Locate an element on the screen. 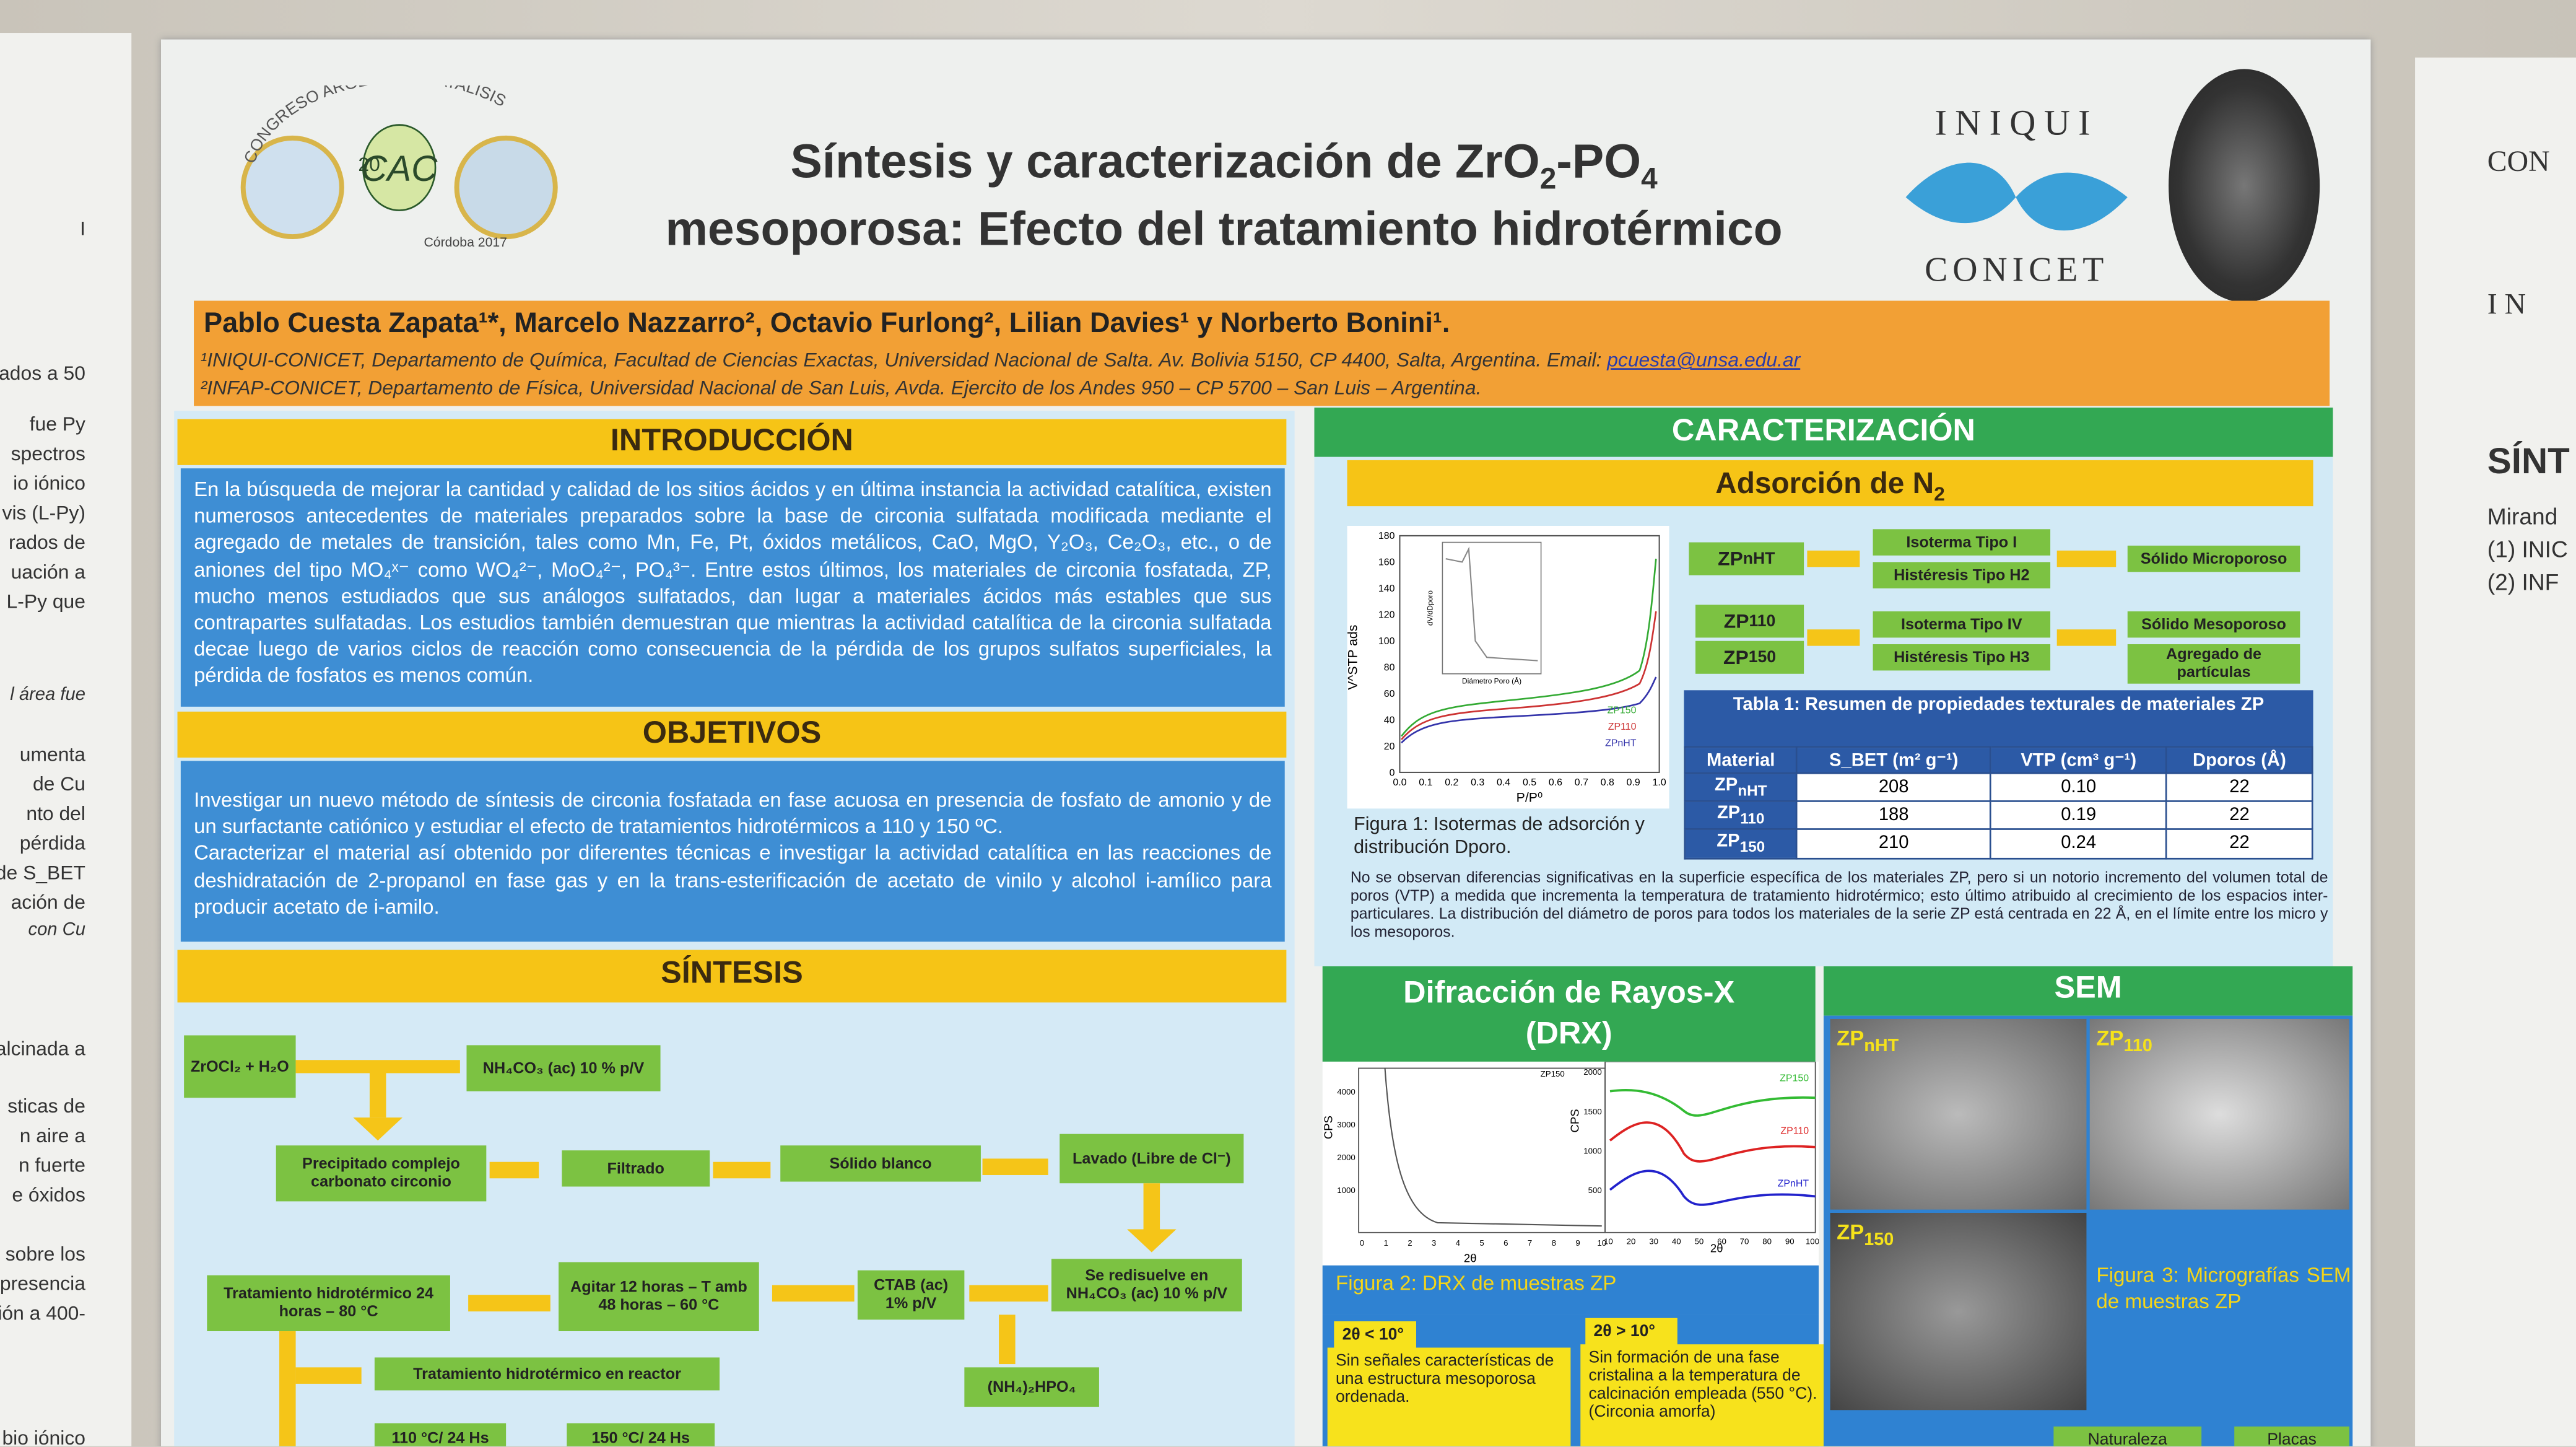  right-neighbor-text: CON I N SÍNT Mirand (1) INIC (2) INF is located at coordinates (2495, 723).